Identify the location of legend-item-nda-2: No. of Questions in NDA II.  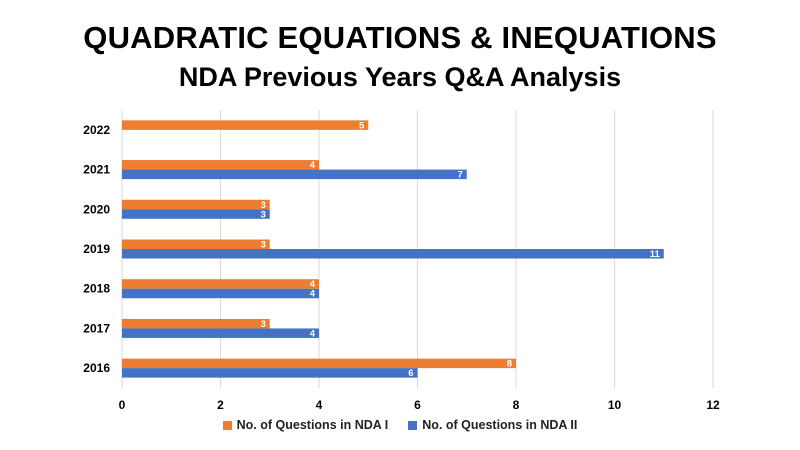
(492, 425).